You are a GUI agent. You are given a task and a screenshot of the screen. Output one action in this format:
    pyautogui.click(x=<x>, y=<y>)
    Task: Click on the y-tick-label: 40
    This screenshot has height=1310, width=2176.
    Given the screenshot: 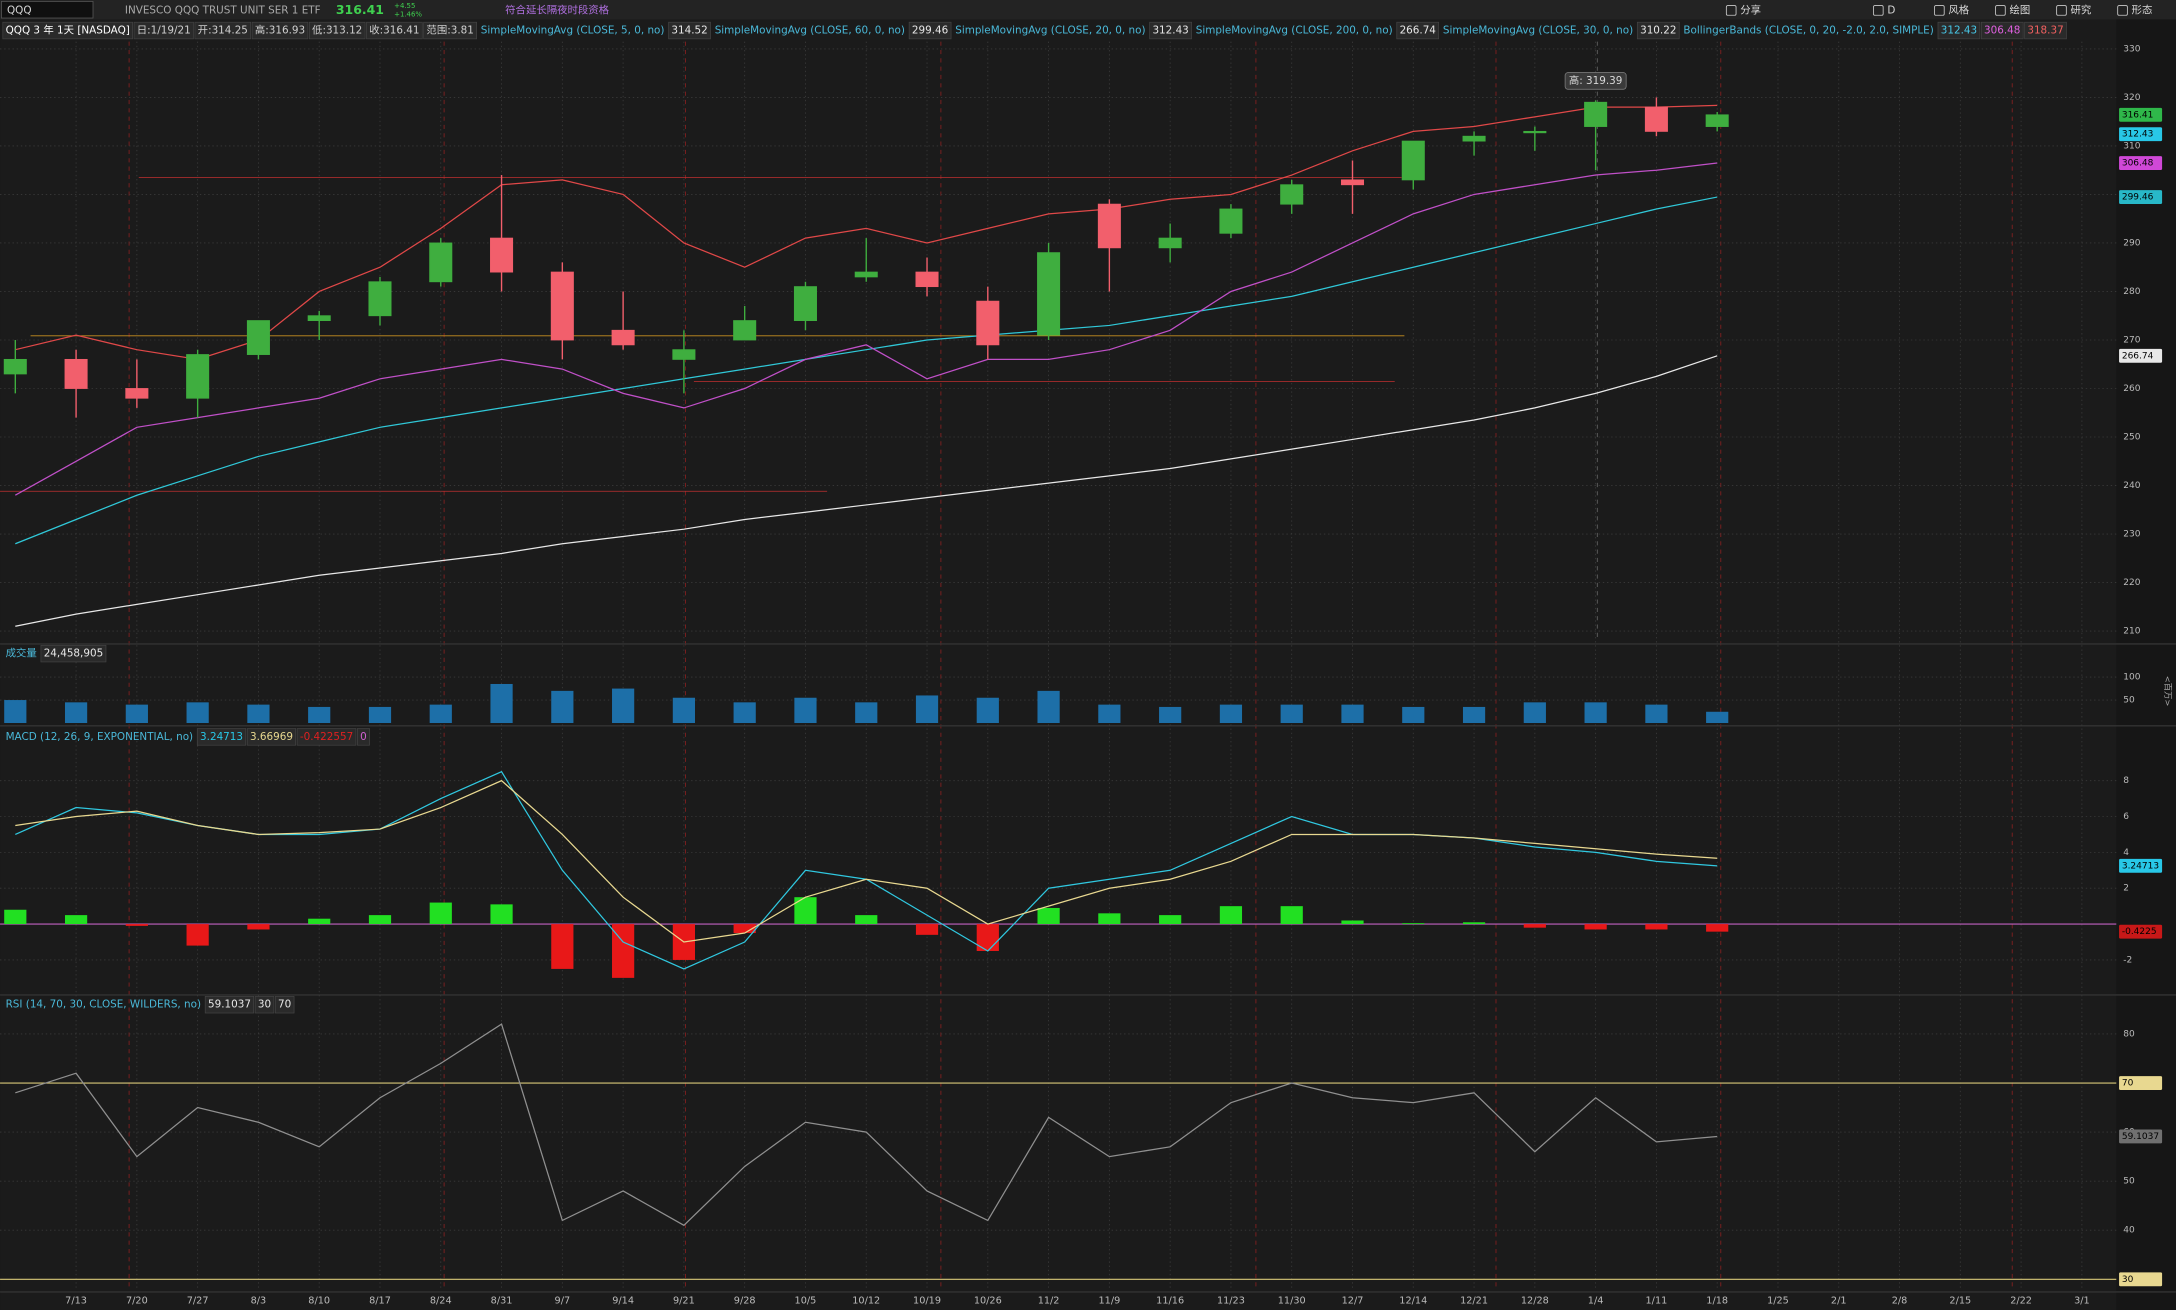 What is the action you would take?
    pyautogui.click(x=2129, y=1231)
    